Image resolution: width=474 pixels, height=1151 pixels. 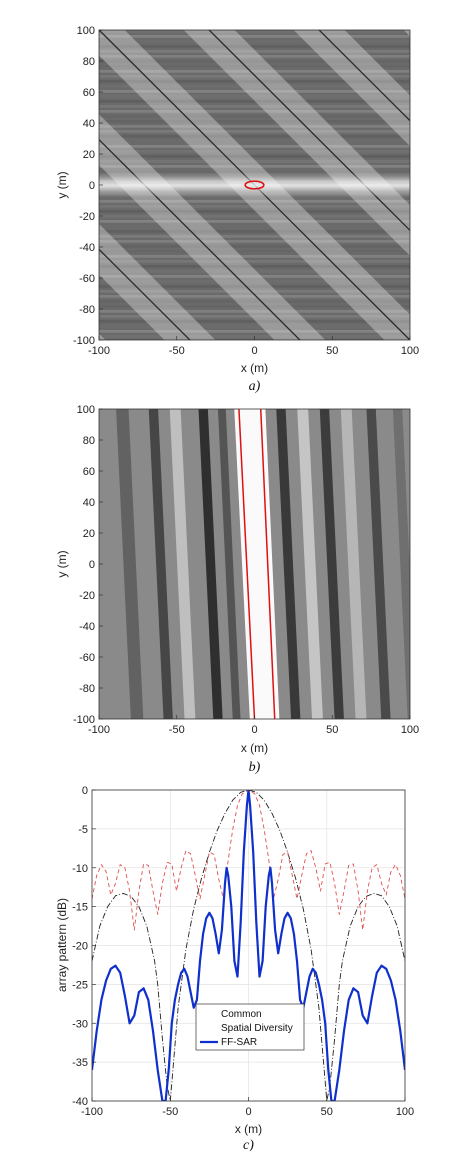 I want to click on panel-a-center-band, so click(x=254, y=185).